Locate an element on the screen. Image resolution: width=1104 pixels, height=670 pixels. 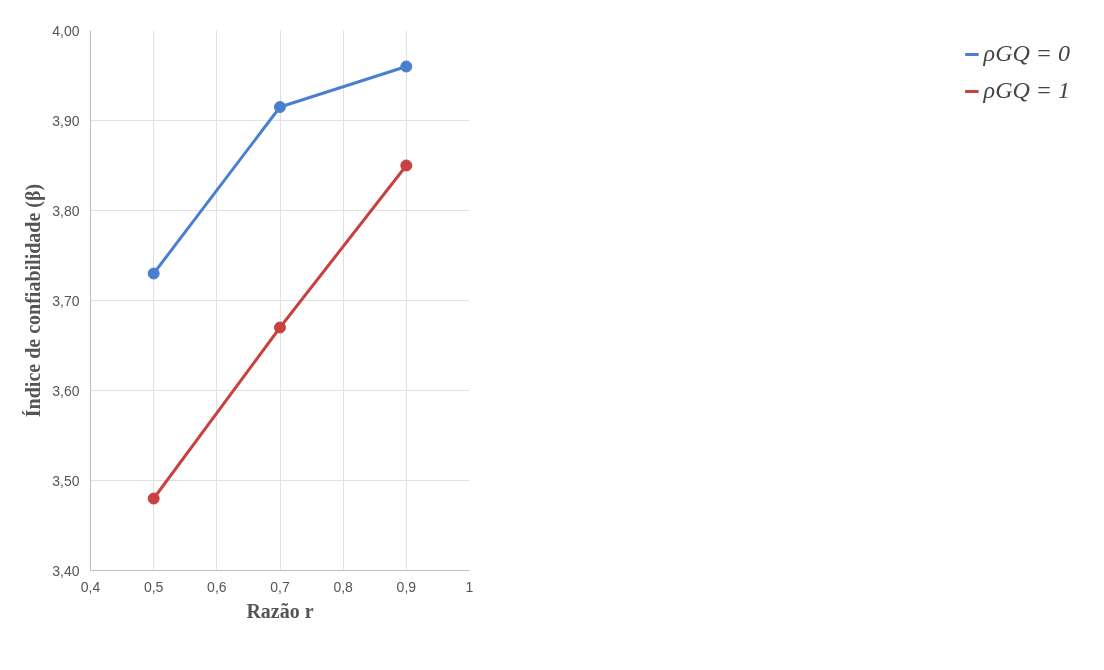
x-tick-label: 0,7 is located at coordinates (280, 586).